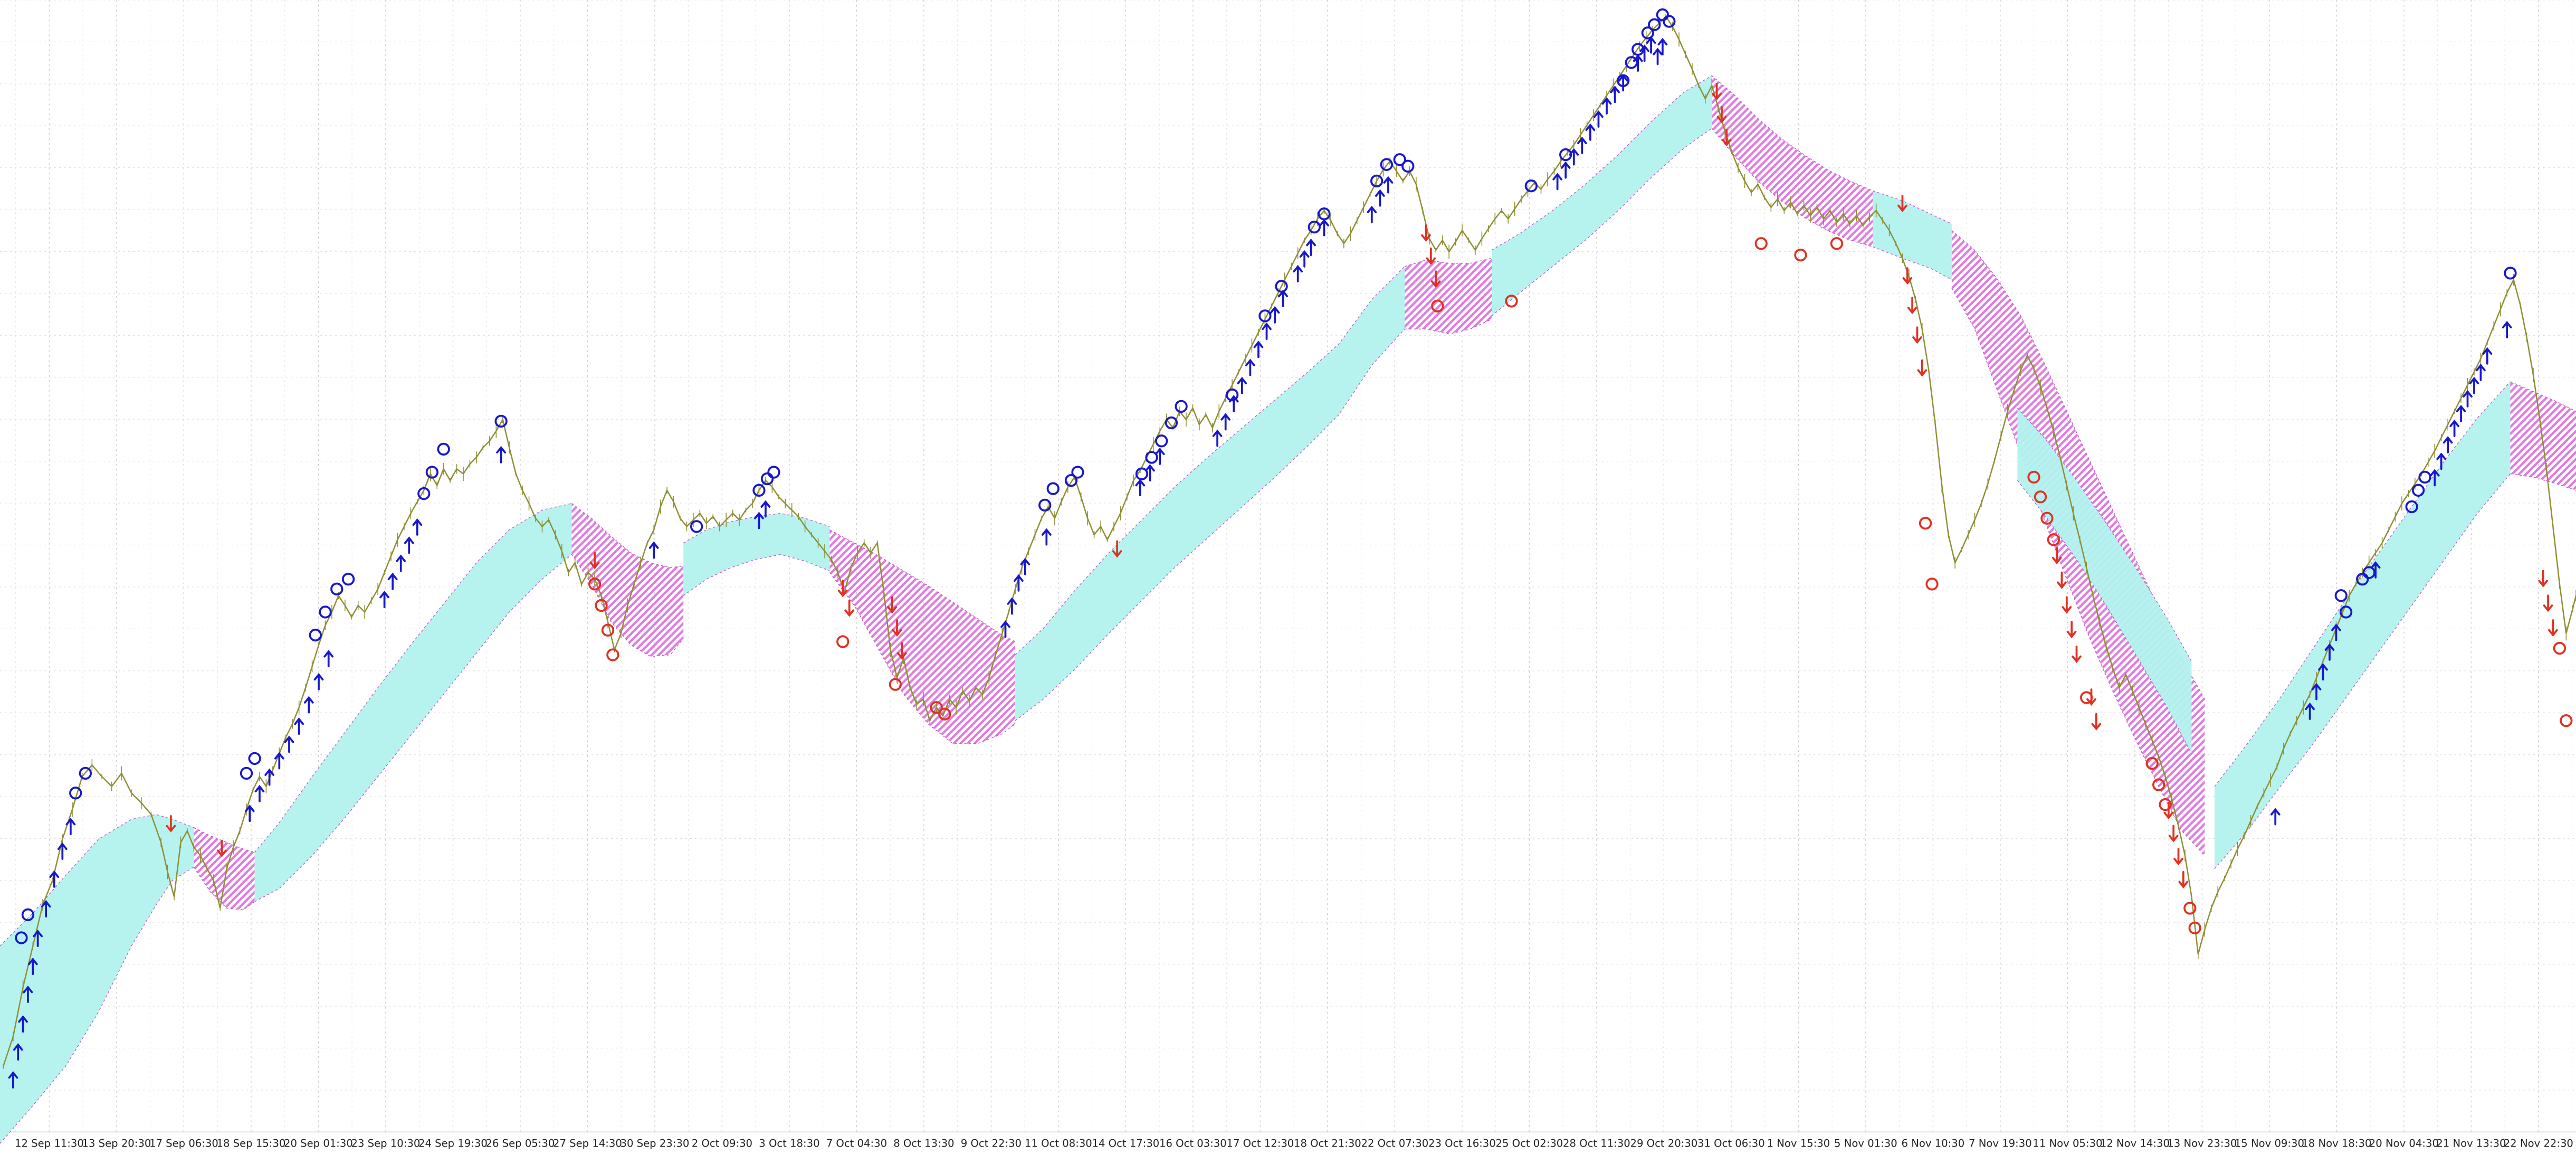  What do you see at coordinates (2135, 1143) in the screenshot?
I see `x-axis-tick-label: 12 Nov 14:30` at bounding box center [2135, 1143].